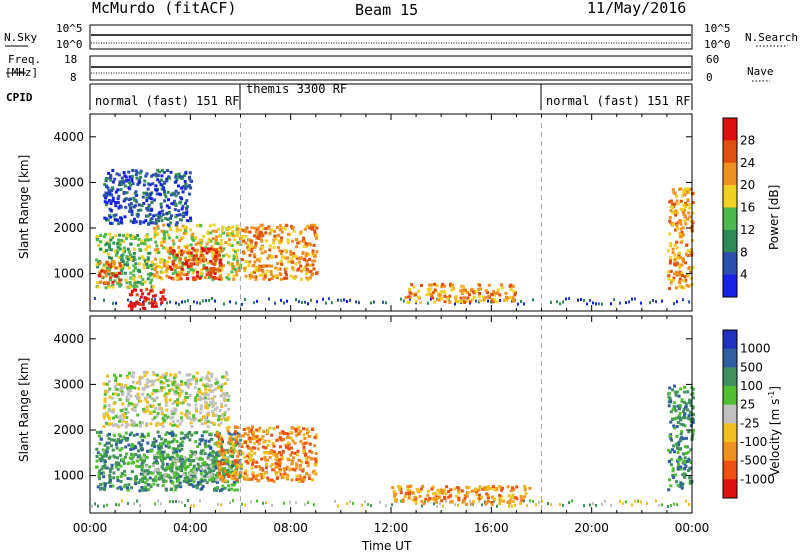 This screenshot has height=554, width=800. I want to click on x-tick-label: 08:00, so click(290, 528).